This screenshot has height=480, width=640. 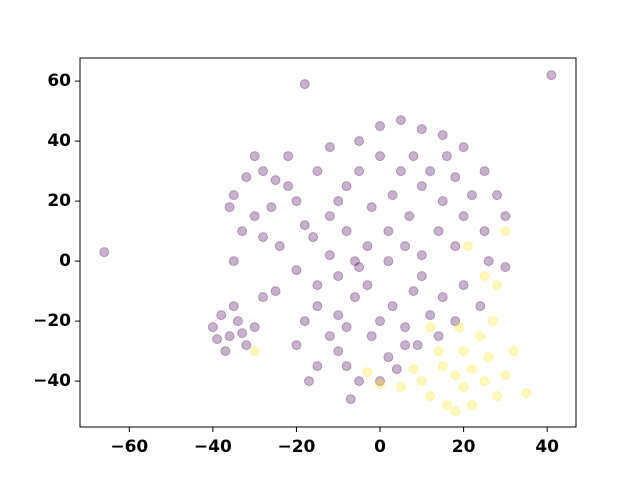 I want to click on x-tick-label: 20, so click(x=464, y=447).